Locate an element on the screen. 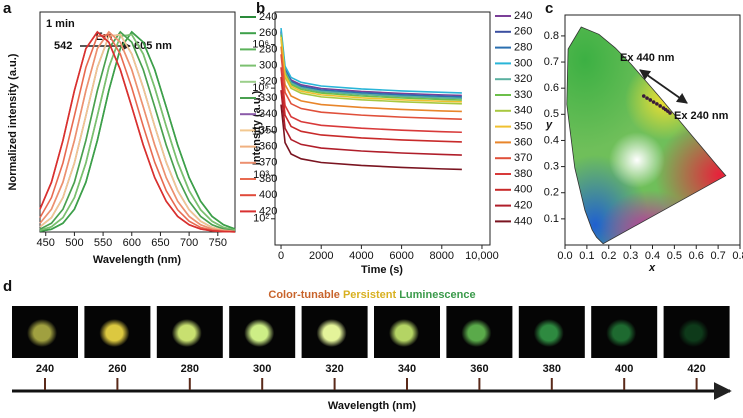  y-tick-label: 0.6 is located at coordinates (551, 88).